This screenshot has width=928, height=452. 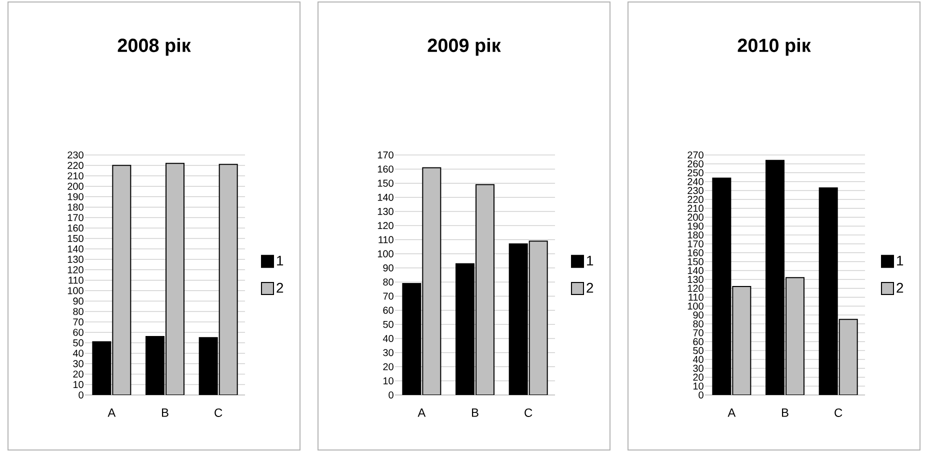 What do you see at coordinates (696, 182) in the screenshot?
I see `y-tick-label: 240` at bounding box center [696, 182].